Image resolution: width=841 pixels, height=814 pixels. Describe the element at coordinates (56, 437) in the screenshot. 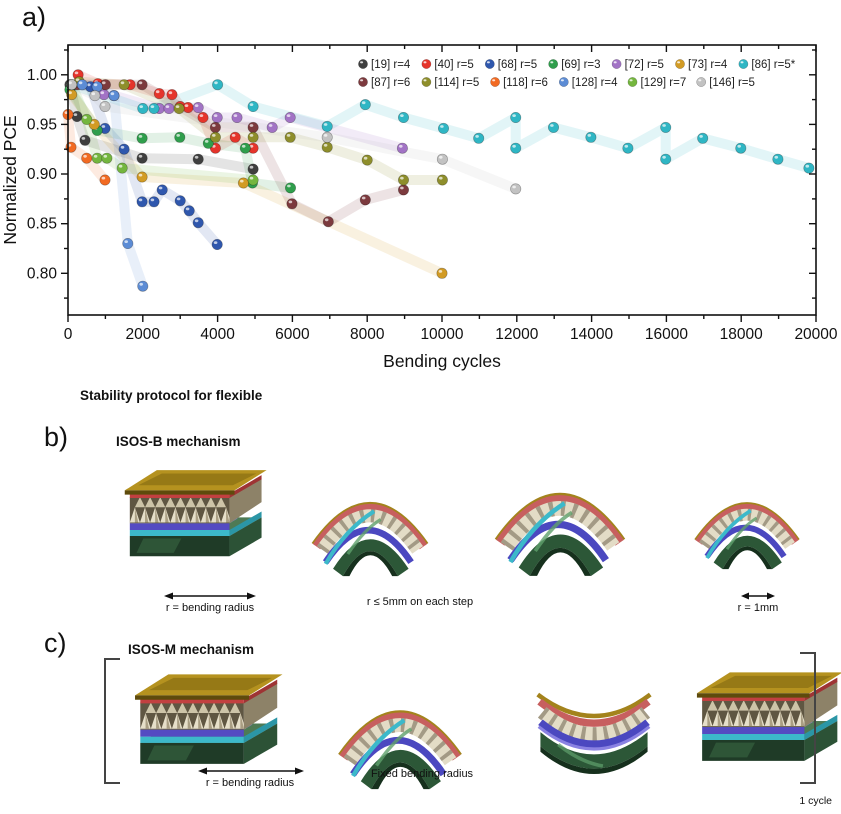

I see `panel-b-label: b)` at that location.